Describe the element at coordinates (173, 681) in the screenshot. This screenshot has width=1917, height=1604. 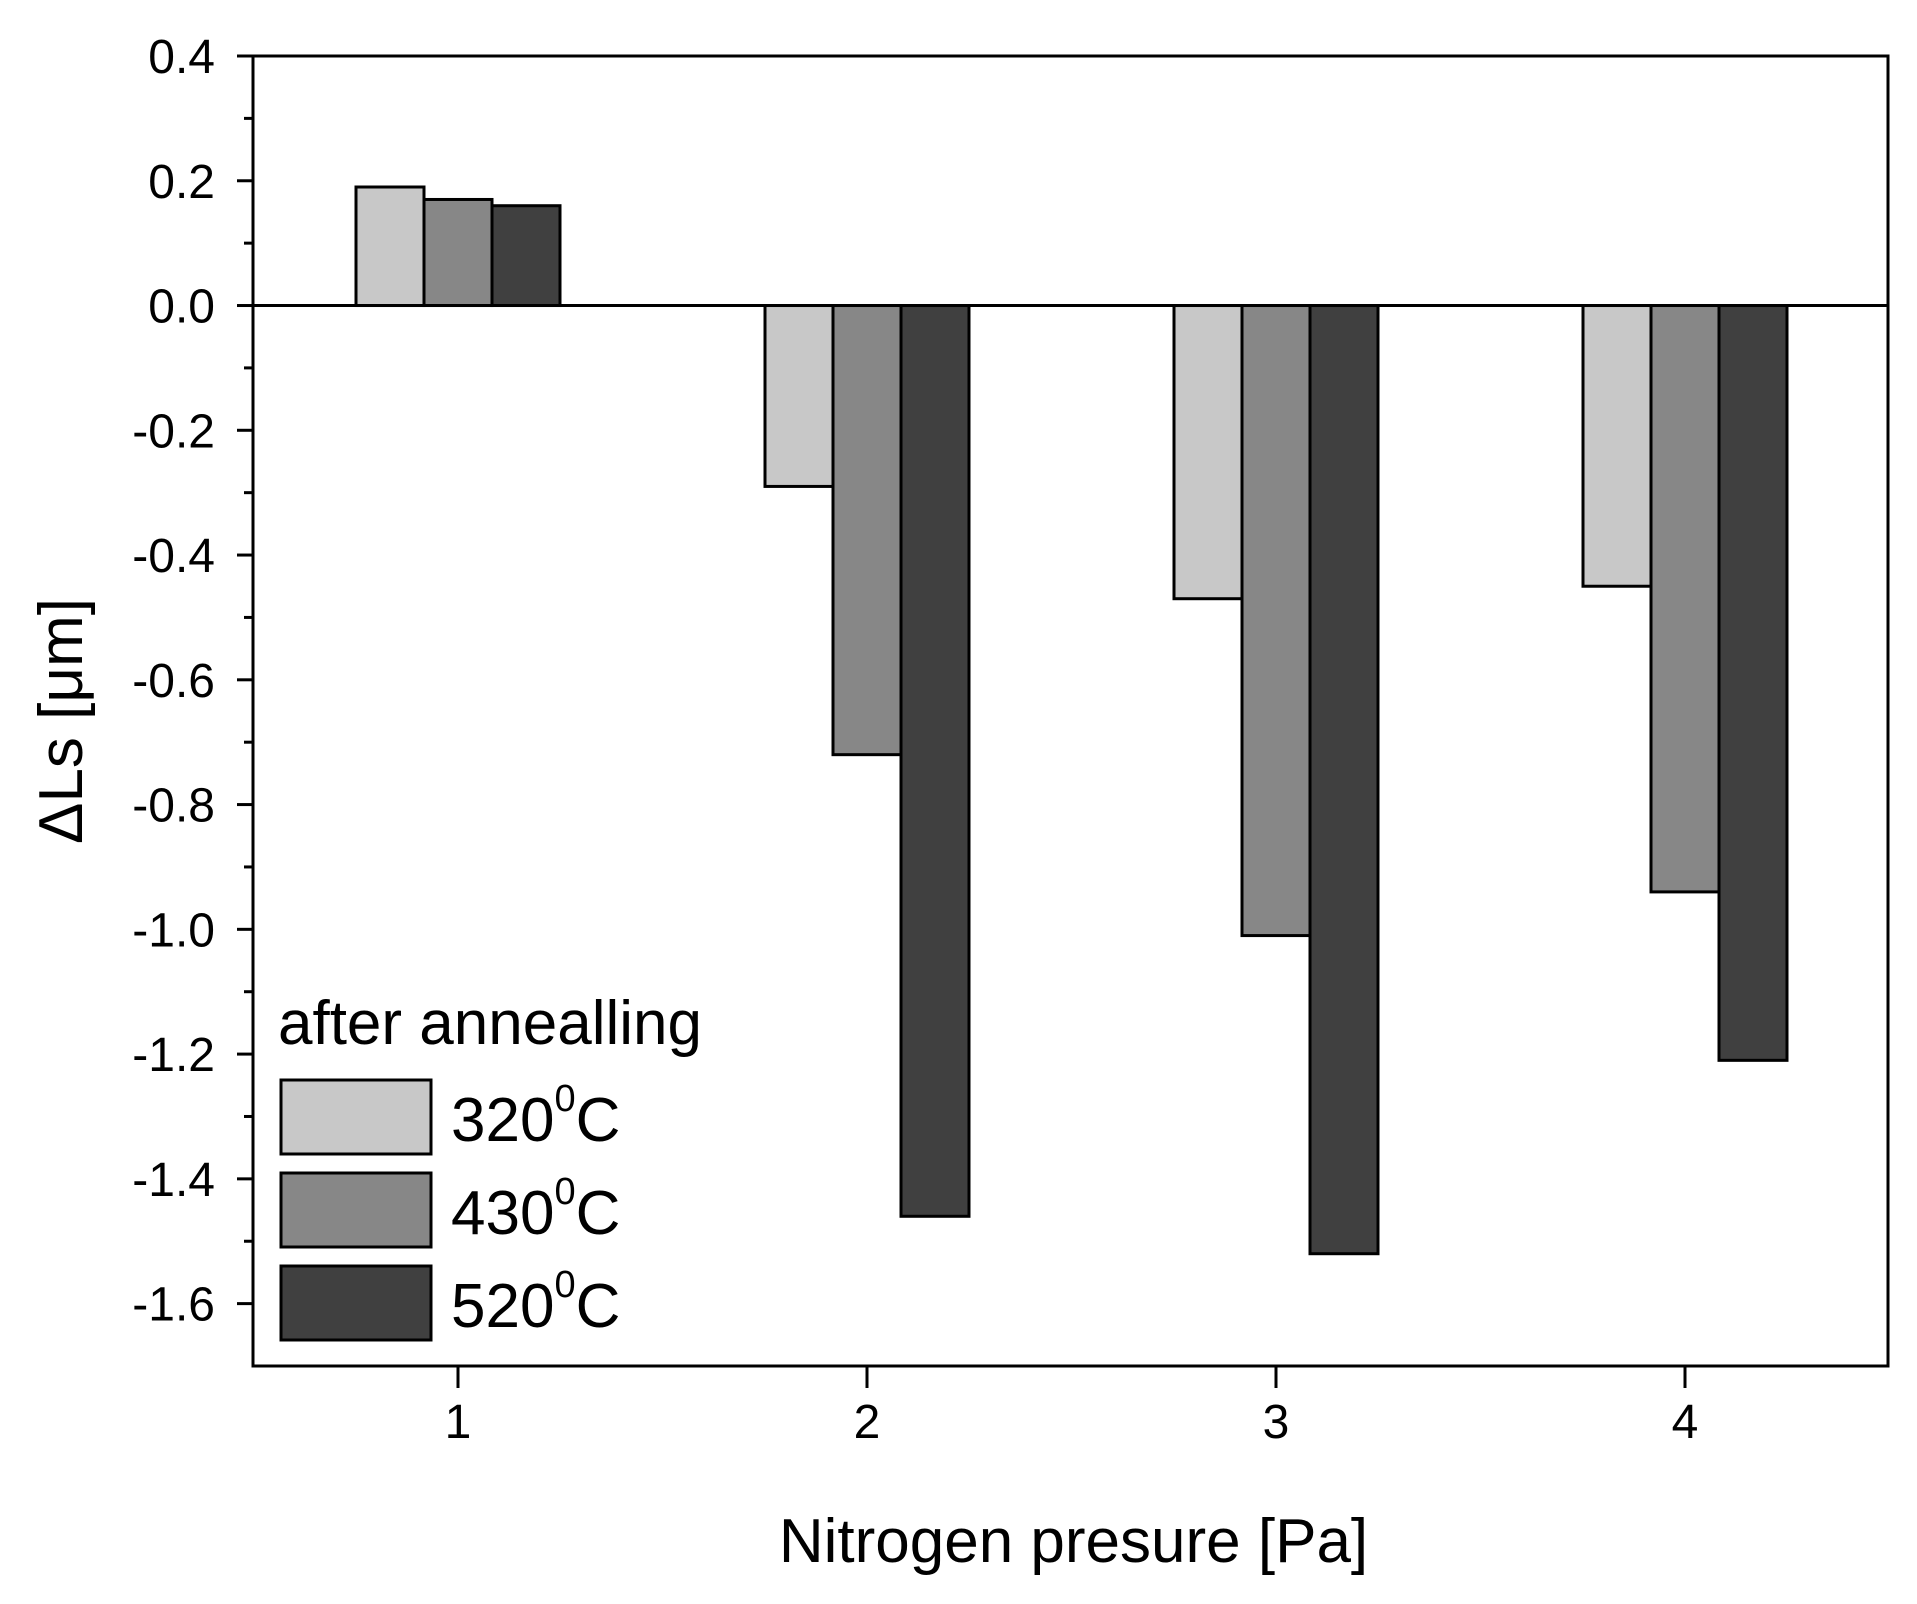
I see `y-tick-label: -0.6` at that location.